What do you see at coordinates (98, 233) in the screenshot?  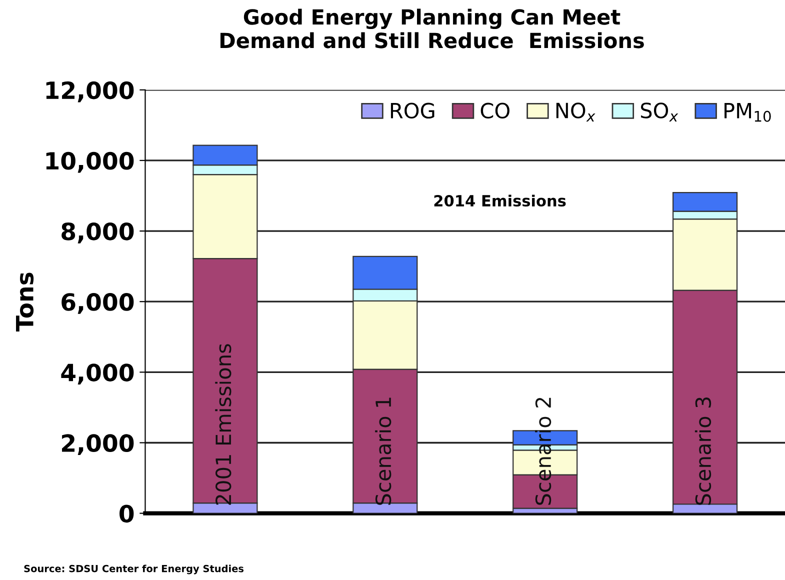 I see `y-tick-label: 8,000` at bounding box center [98, 233].